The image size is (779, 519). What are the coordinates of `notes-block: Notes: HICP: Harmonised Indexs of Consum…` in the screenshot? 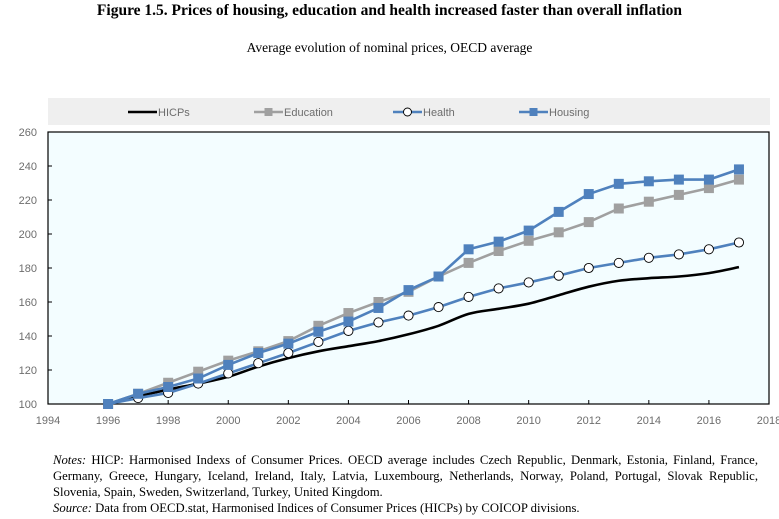 It's located at (405, 484).